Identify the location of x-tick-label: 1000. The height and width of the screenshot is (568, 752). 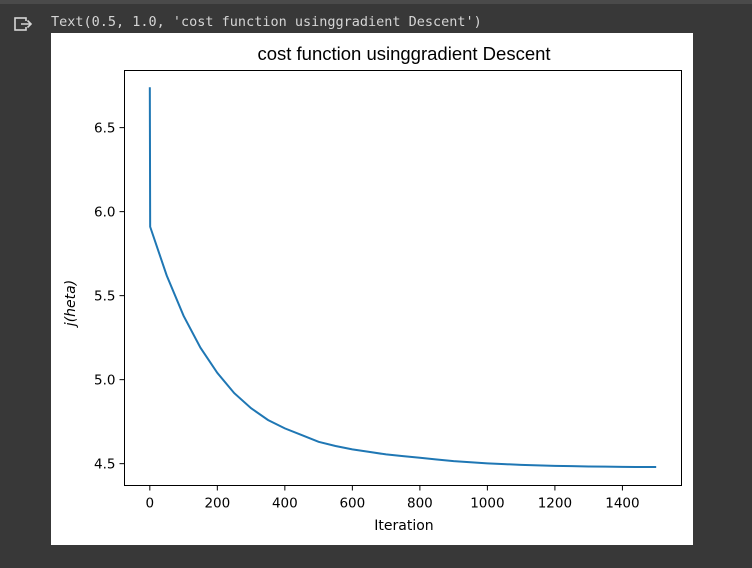
(487, 504).